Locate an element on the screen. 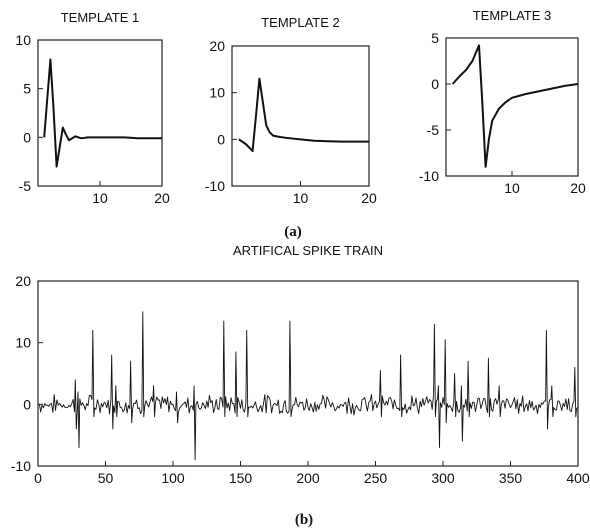 The width and height of the screenshot is (590, 528). x-tick-label: 400 is located at coordinates (578, 478).